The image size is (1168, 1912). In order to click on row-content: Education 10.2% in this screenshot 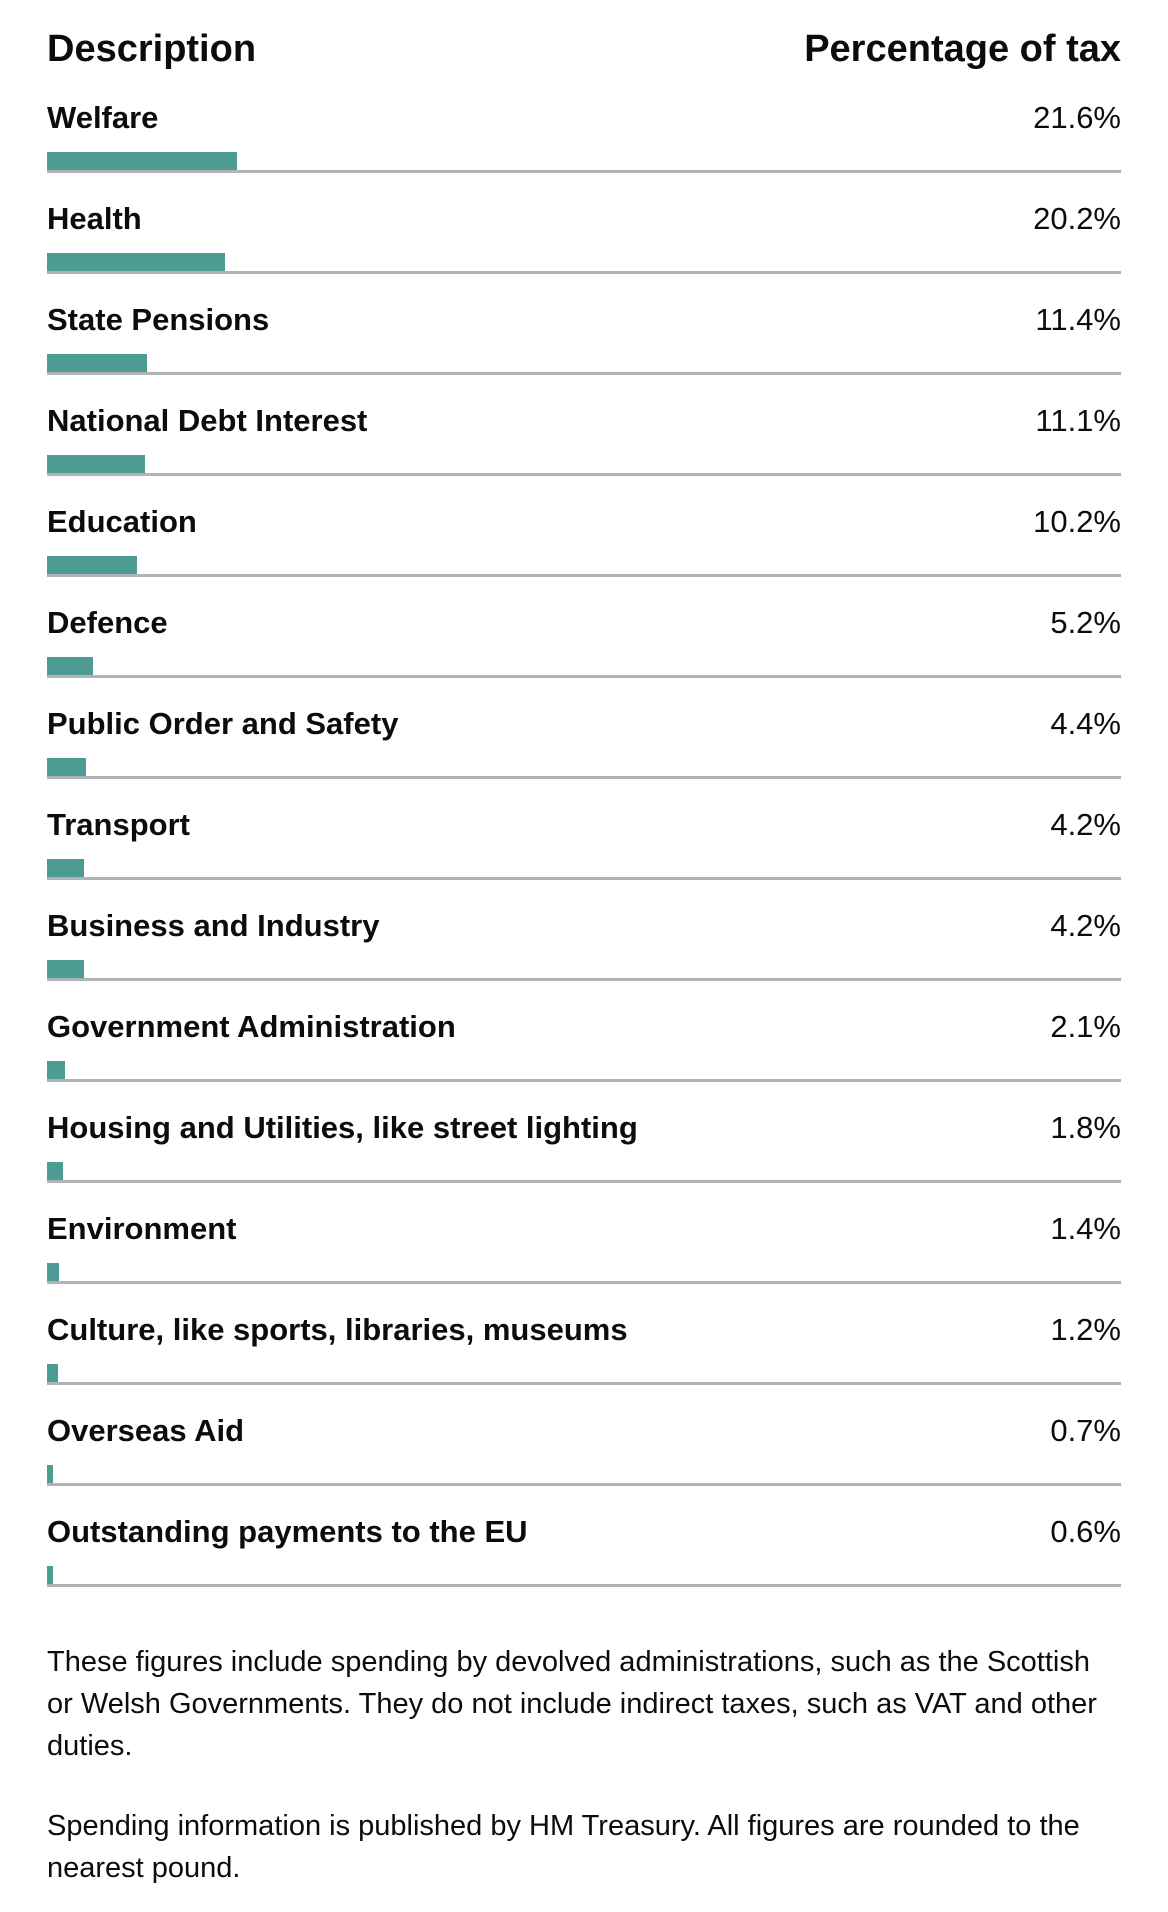, I will do `click(584, 506)`.